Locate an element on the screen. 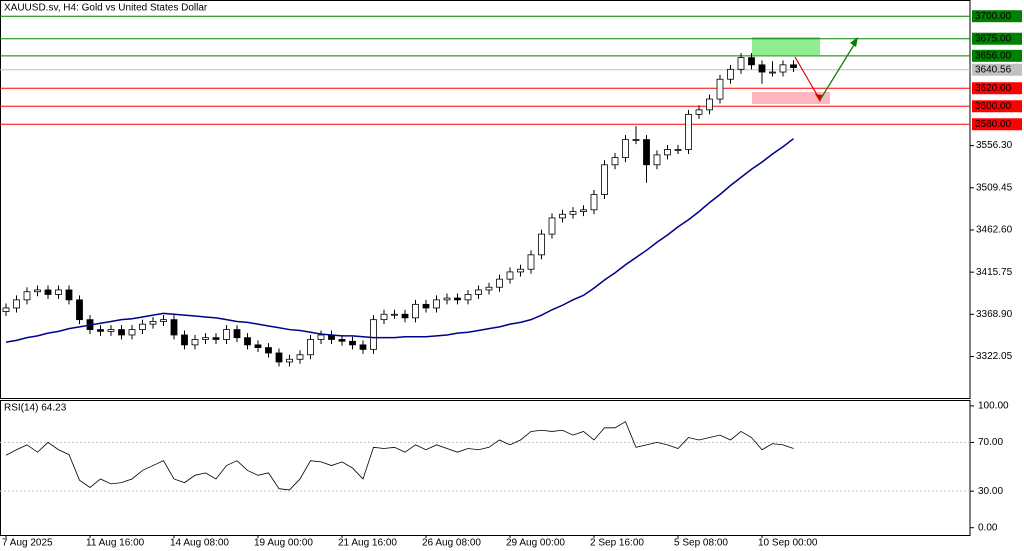  x-tick-label: 14 Aug 08:00 is located at coordinates (199, 543).